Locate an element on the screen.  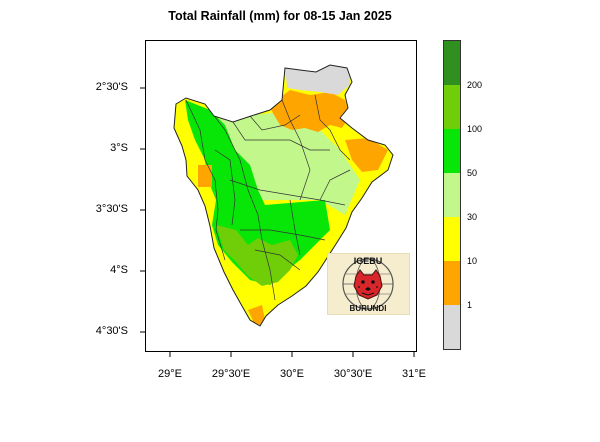
legend-label-50: 50 is located at coordinates (472, 173).